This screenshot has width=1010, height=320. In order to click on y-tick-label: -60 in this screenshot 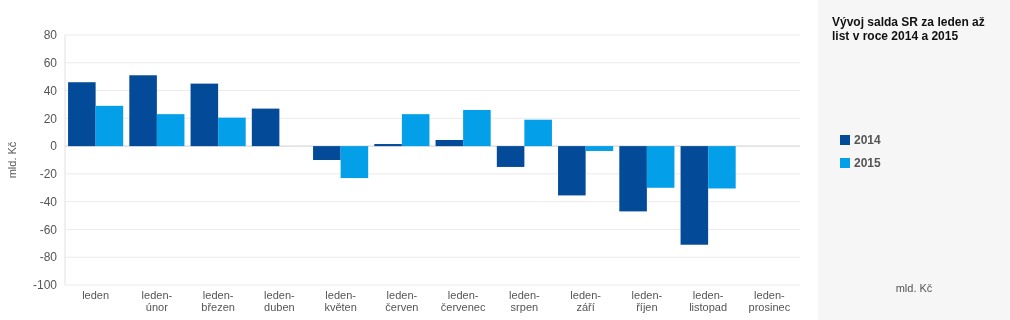, I will do `click(48, 229)`.